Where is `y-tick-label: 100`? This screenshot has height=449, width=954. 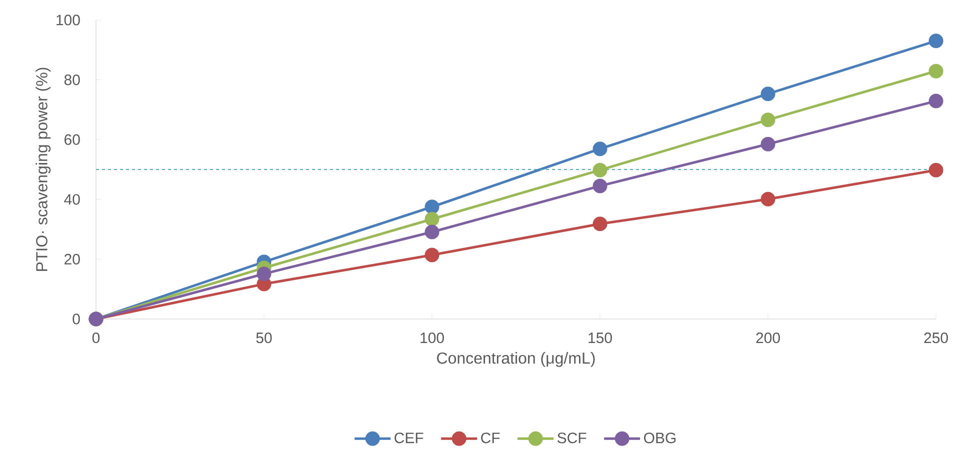
y-tick-label: 100 is located at coordinates (68, 20).